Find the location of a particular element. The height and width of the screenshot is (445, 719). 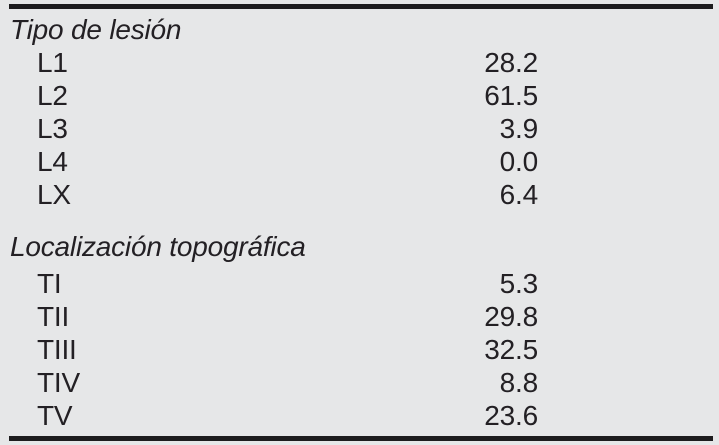

row-value: 3.9 is located at coordinates (519, 128).